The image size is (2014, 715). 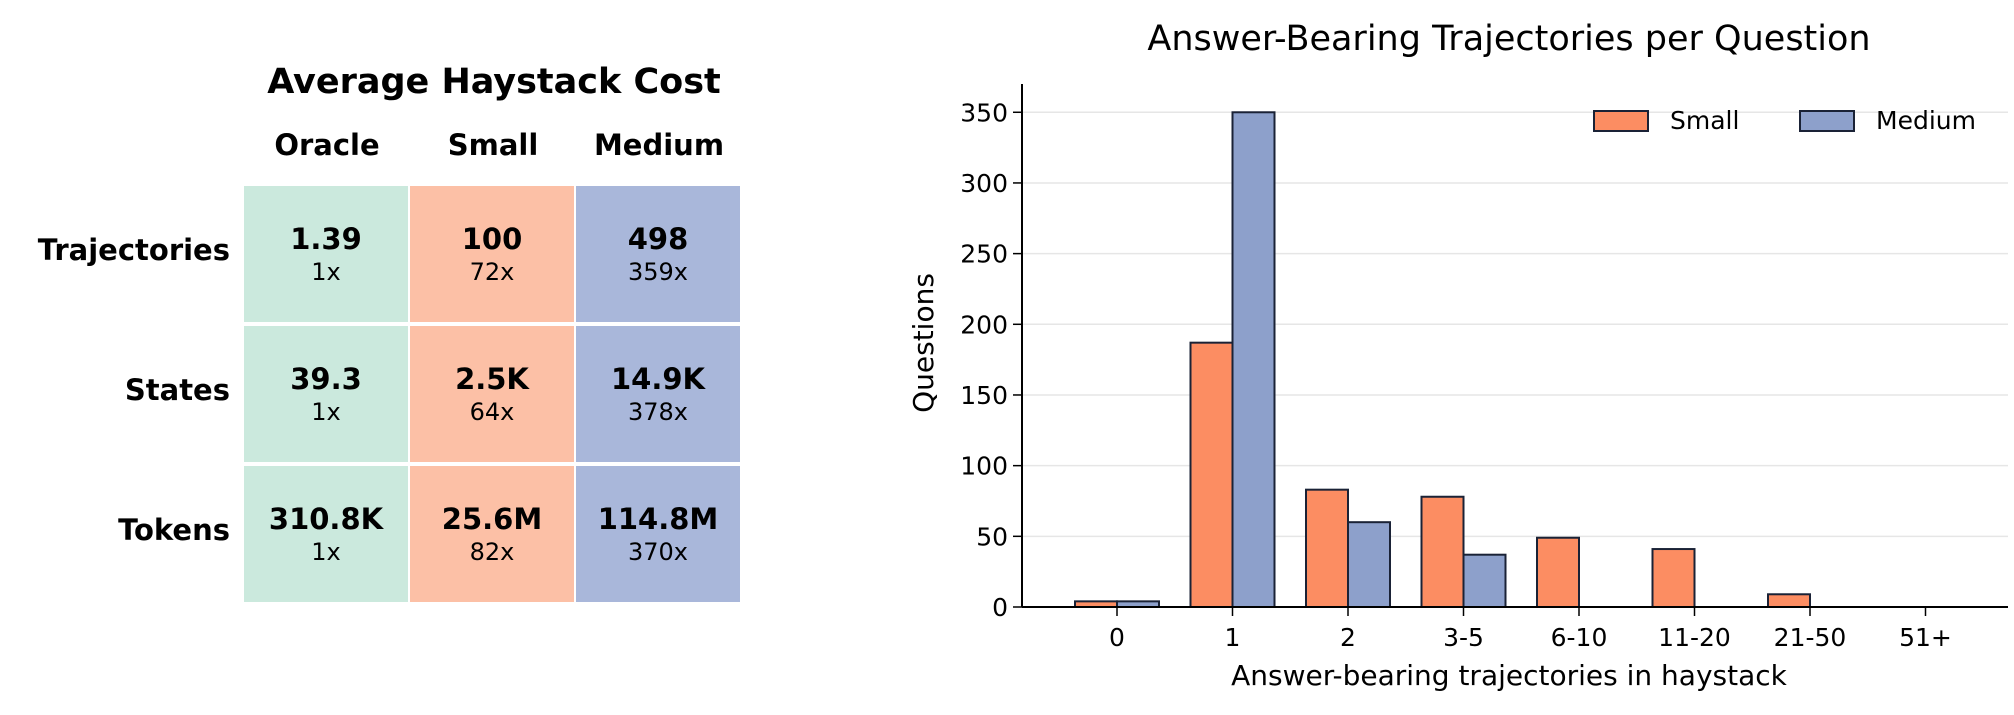 What do you see at coordinates (1784, 120) in the screenshot?
I see `legend: Small Medium` at bounding box center [1784, 120].